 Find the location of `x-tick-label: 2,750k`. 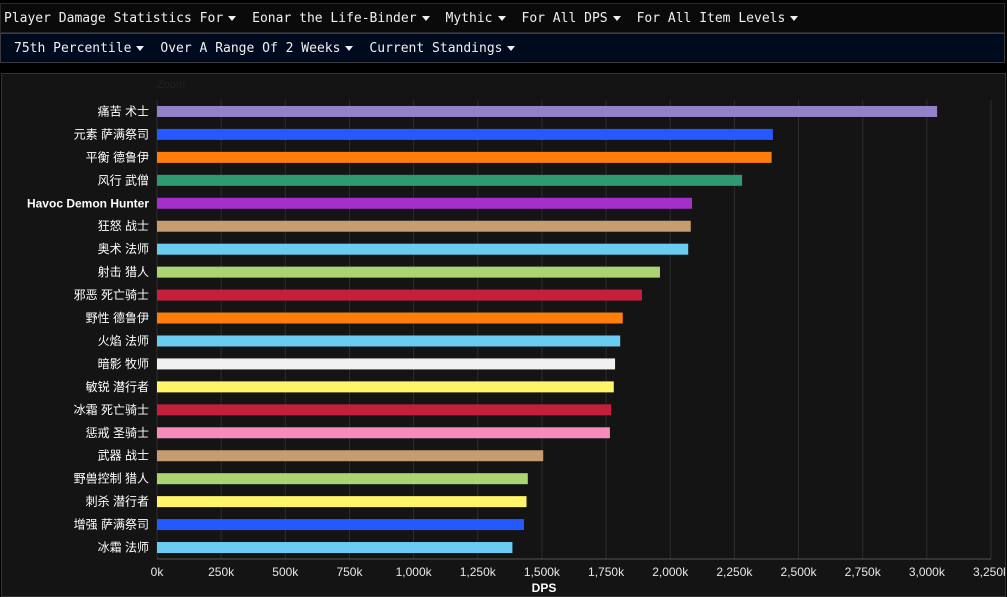

x-tick-label: 2,750k is located at coordinates (863, 572).